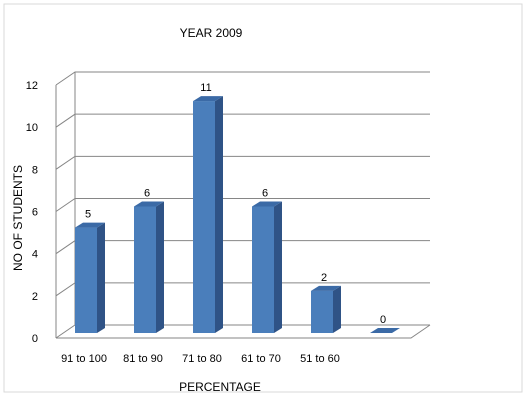  What do you see at coordinates (18, 218) in the screenshot?
I see `y-axis-label: NO OF STUDENTS` at bounding box center [18, 218].